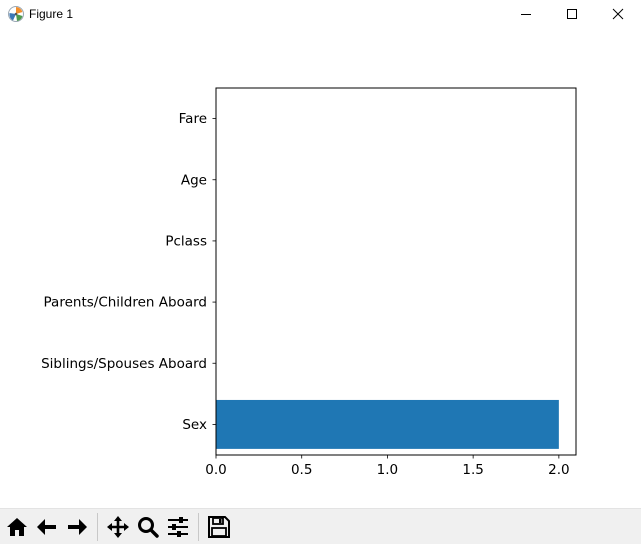  I want to click on back-button, so click(47, 527).